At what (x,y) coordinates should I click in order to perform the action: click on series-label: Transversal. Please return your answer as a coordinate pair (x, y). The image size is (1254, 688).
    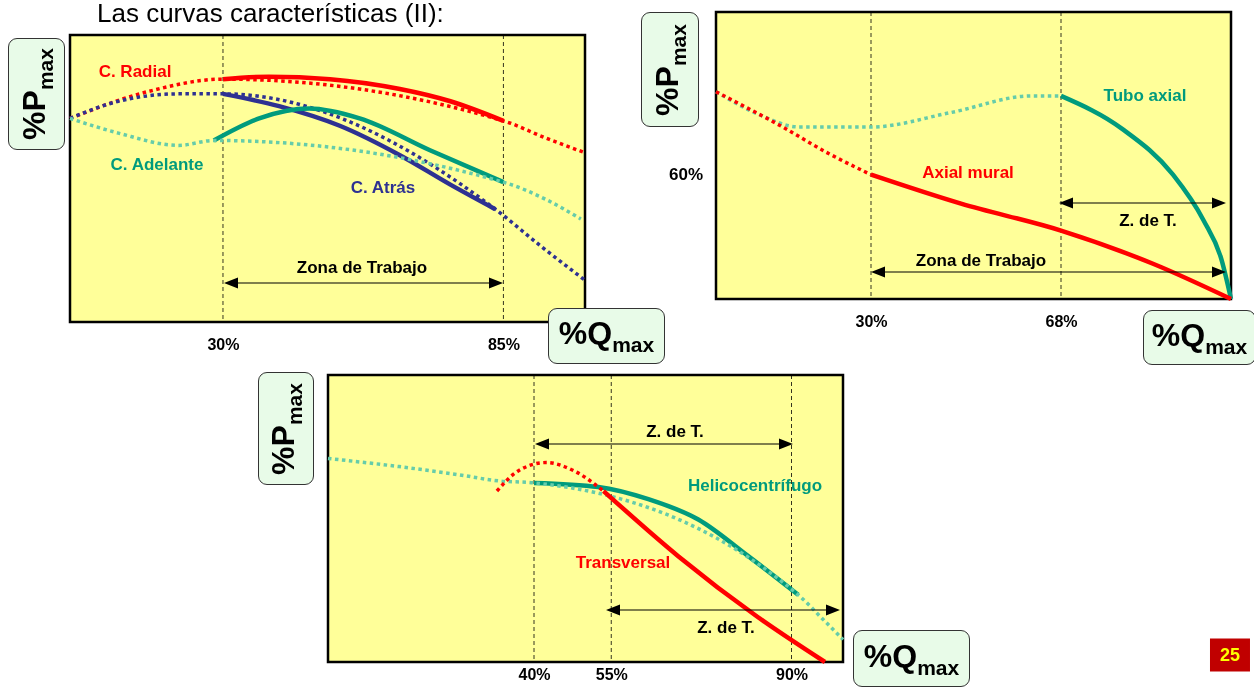
    Looking at the image, I should click on (623, 562).